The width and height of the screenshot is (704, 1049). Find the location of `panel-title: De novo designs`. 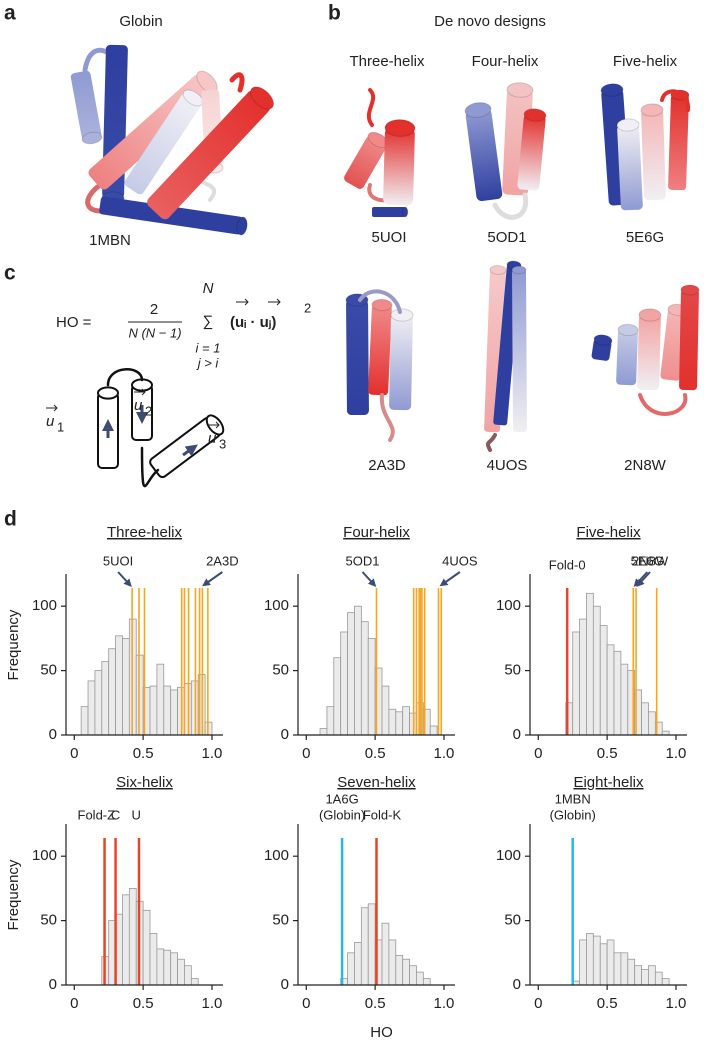

panel-title: De novo designs is located at coordinates (490, 21).